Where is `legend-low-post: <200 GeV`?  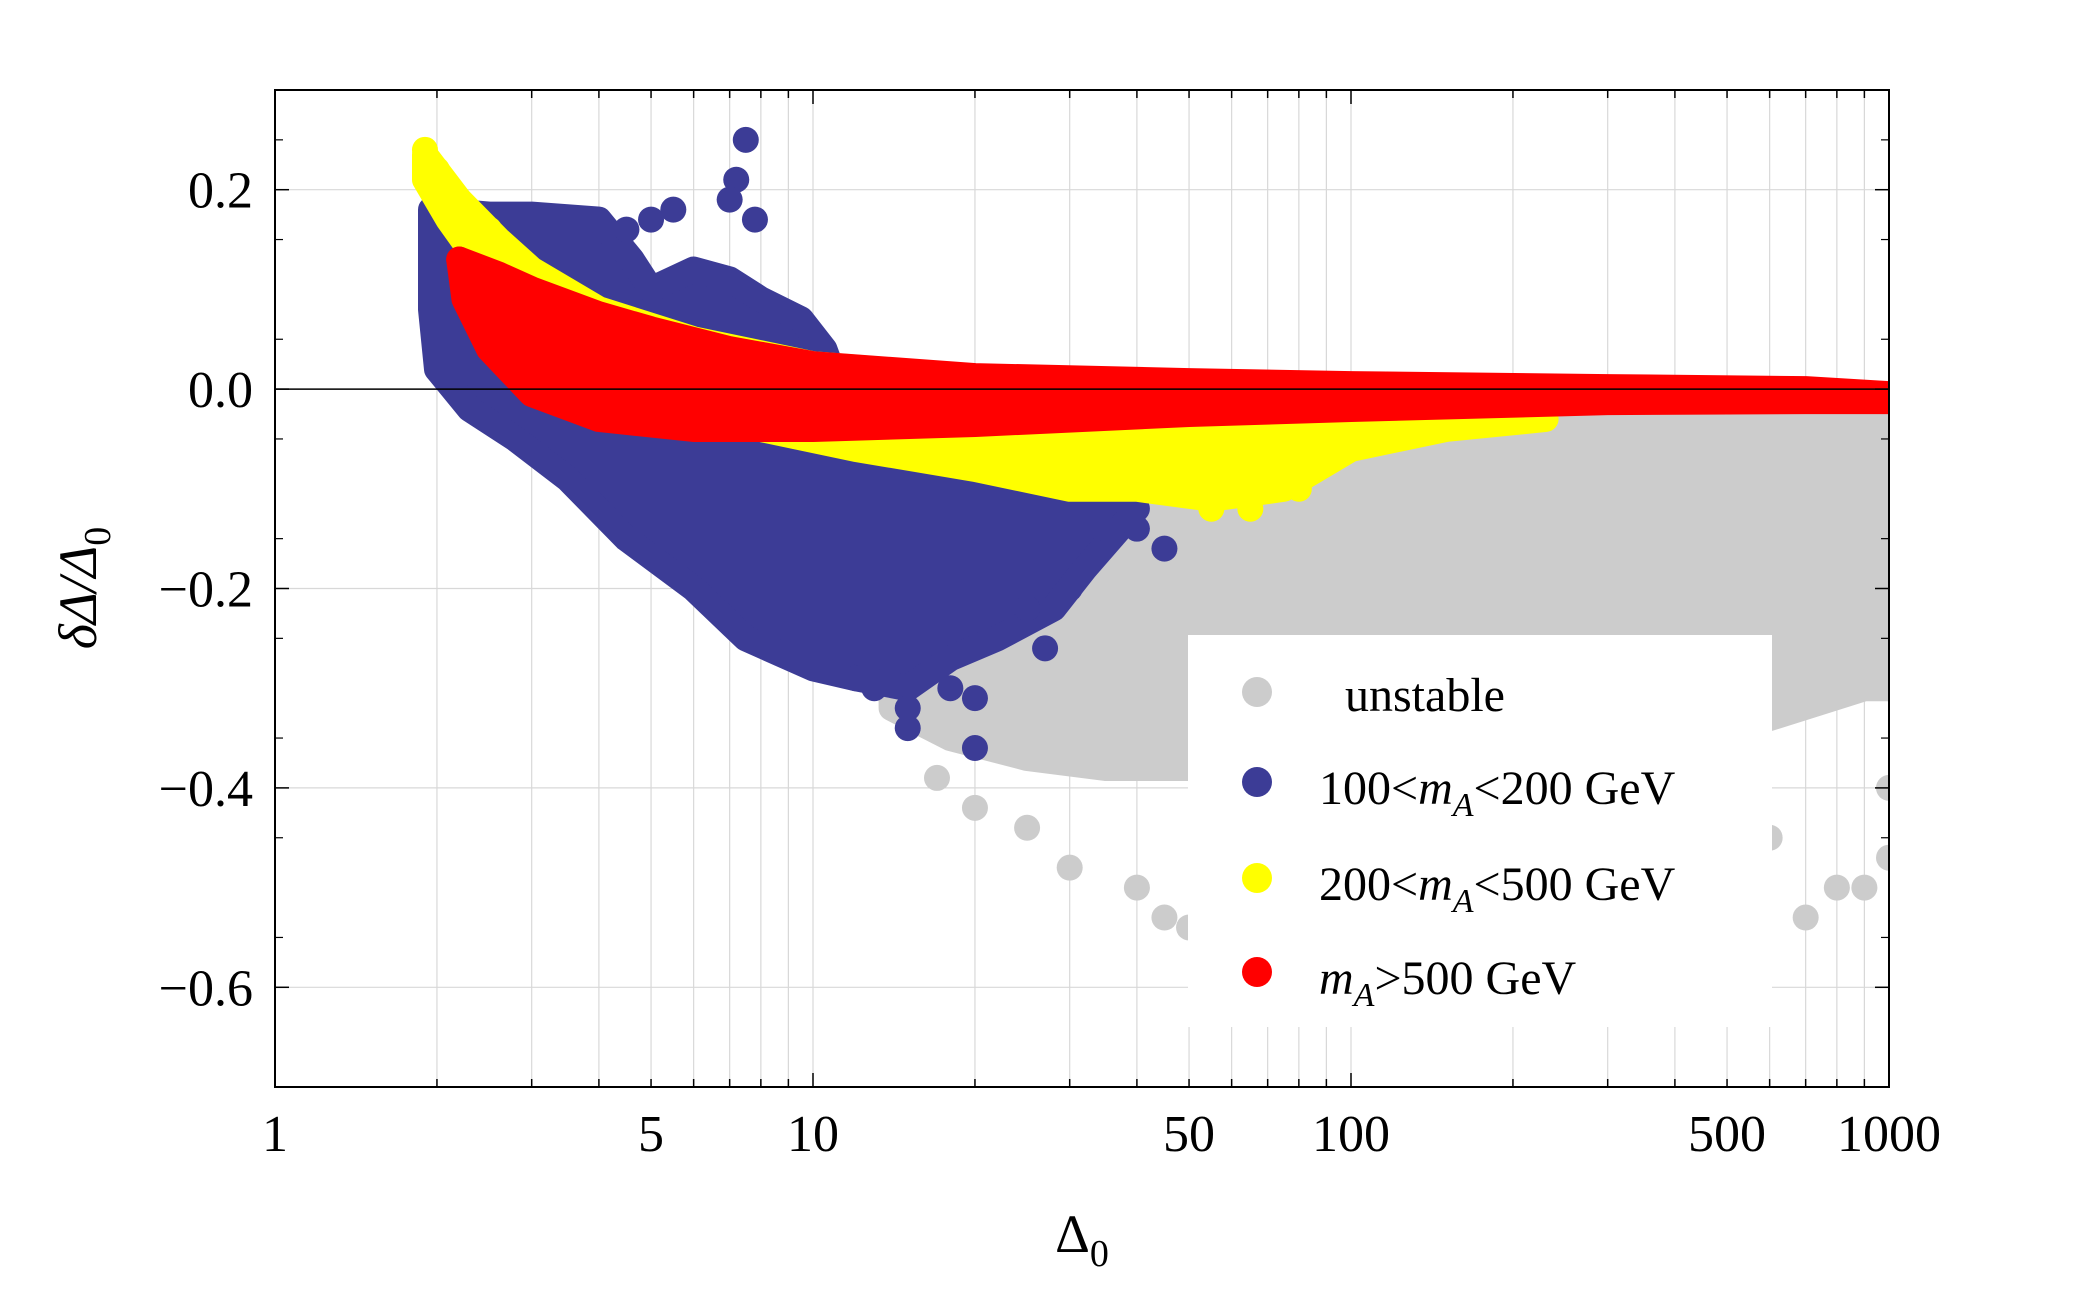
legend-low-post: <200 GeV is located at coordinates (1575, 788).